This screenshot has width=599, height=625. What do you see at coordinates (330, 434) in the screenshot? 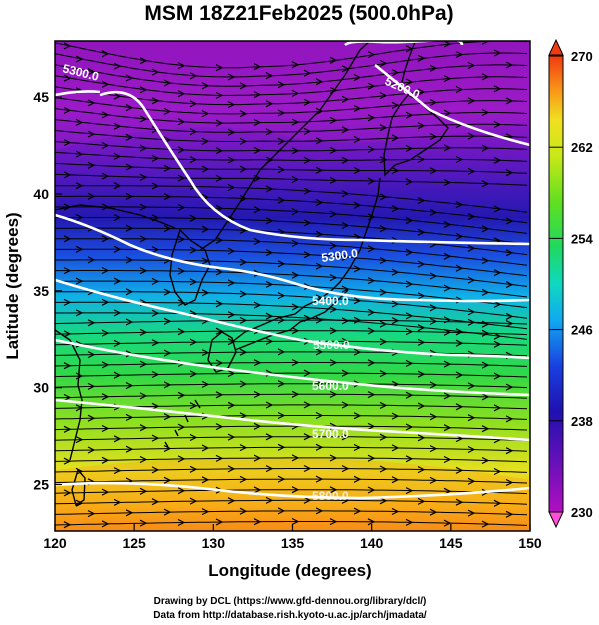
I see `contour-label-5700: 5700.0` at bounding box center [330, 434].